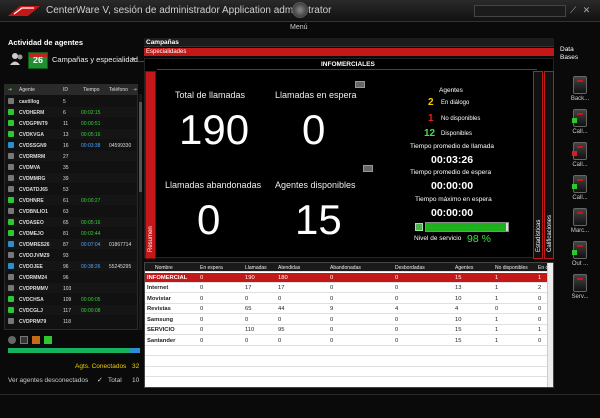 This screenshot has height=418, width=600. I want to click on agent-row: CVDBNLIO1 63, so click(71, 211).